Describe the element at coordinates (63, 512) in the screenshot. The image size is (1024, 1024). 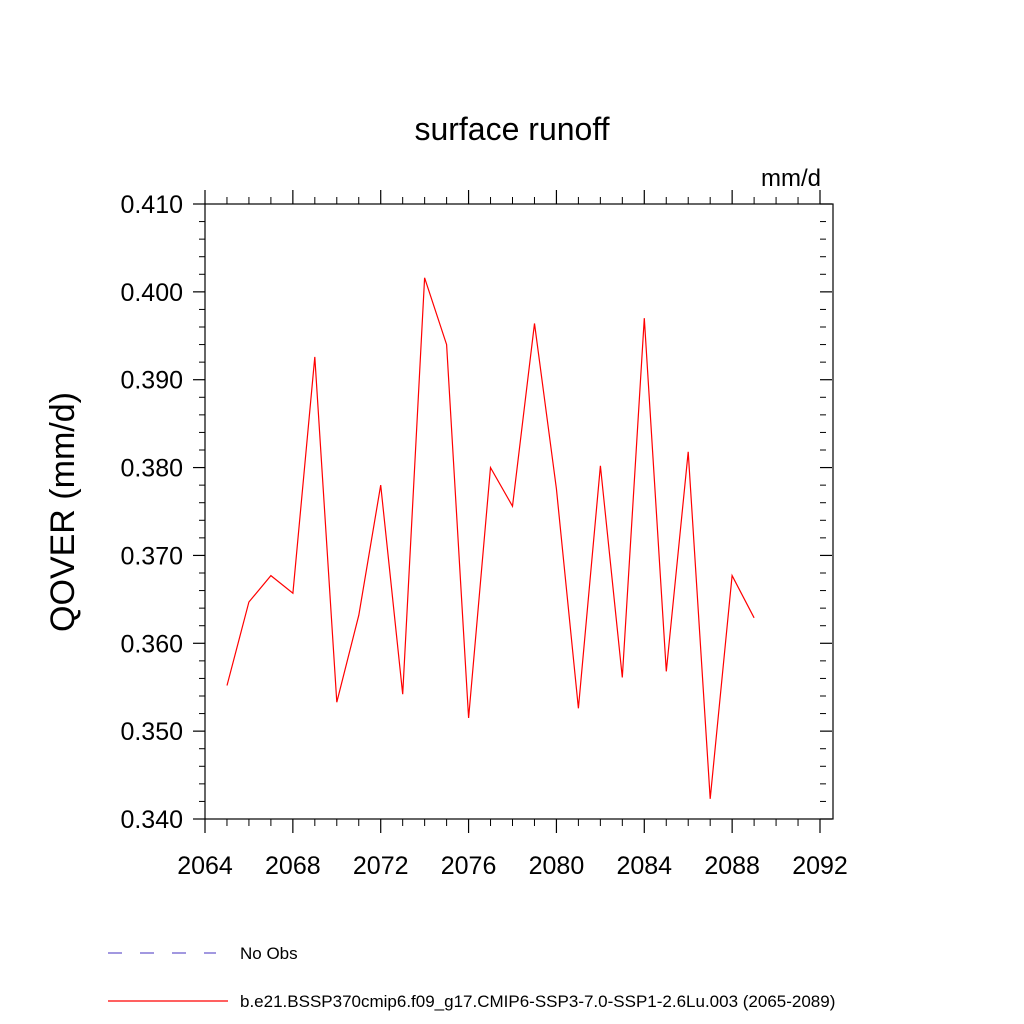
I see `y-axis-label: QOVER (mm/d)` at that location.